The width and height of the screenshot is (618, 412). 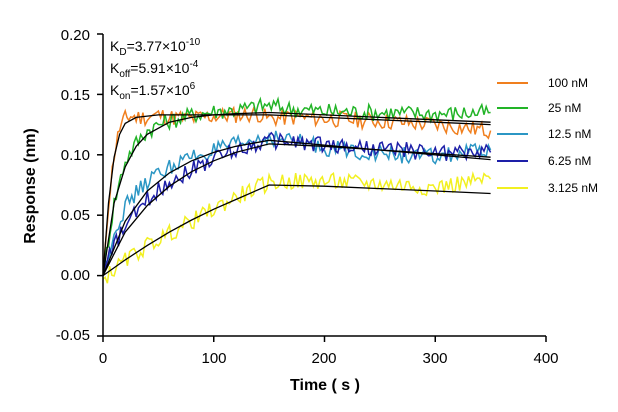 What do you see at coordinates (296, 230) in the screenshot?
I see `fit-line` at bounding box center [296, 230].